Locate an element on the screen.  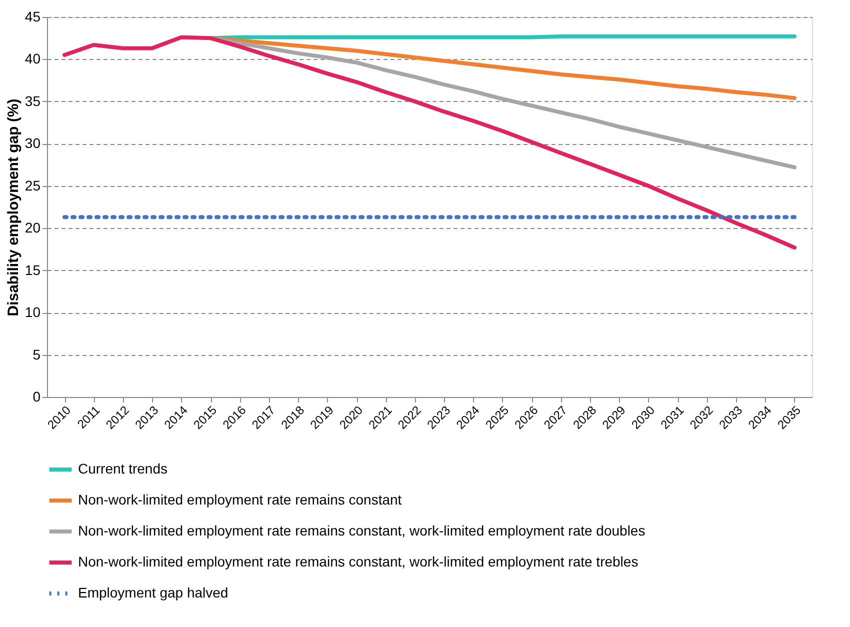
line-series is located at coordinates (502, 68).